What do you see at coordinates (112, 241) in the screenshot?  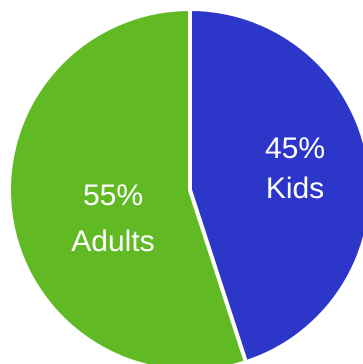 I see `slice-name-label-adults: Adults` at bounding box center [112, 241].